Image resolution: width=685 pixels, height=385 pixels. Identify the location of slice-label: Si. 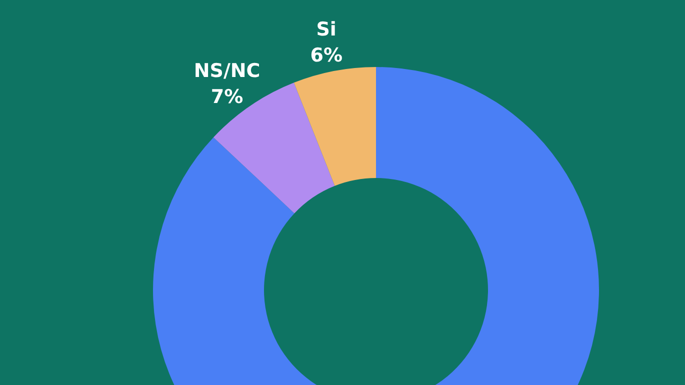
(326, 29).